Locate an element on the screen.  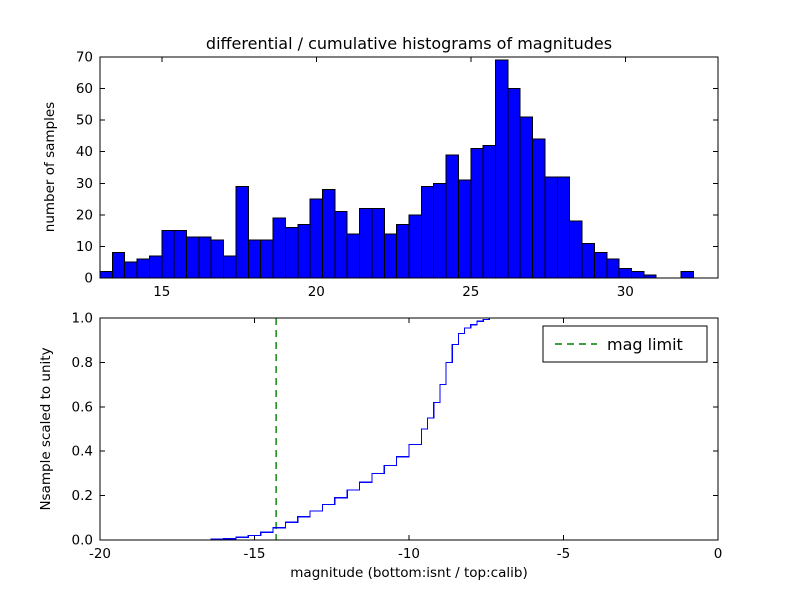
x-tick-label: 25 is located at coordinates (470, 292).